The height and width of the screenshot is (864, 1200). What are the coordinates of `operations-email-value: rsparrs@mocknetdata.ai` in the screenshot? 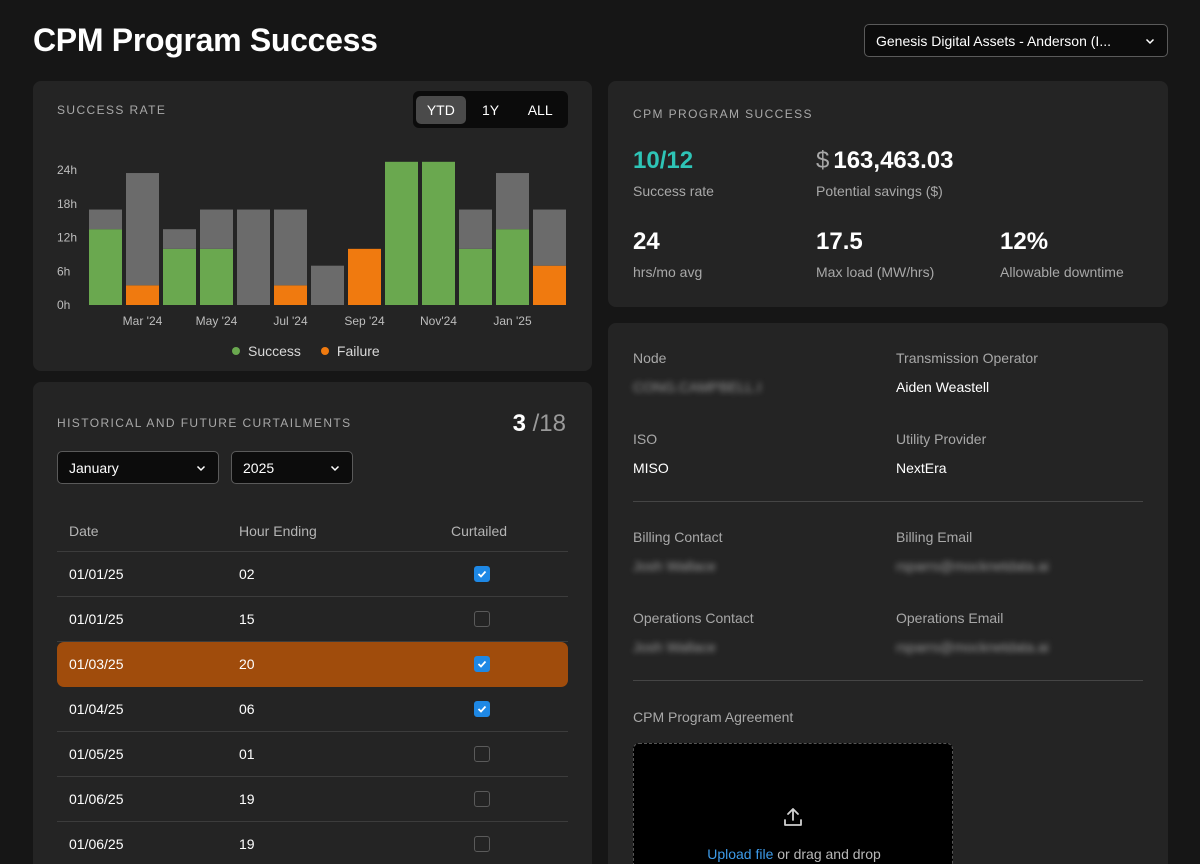 It's located at (972, 647).